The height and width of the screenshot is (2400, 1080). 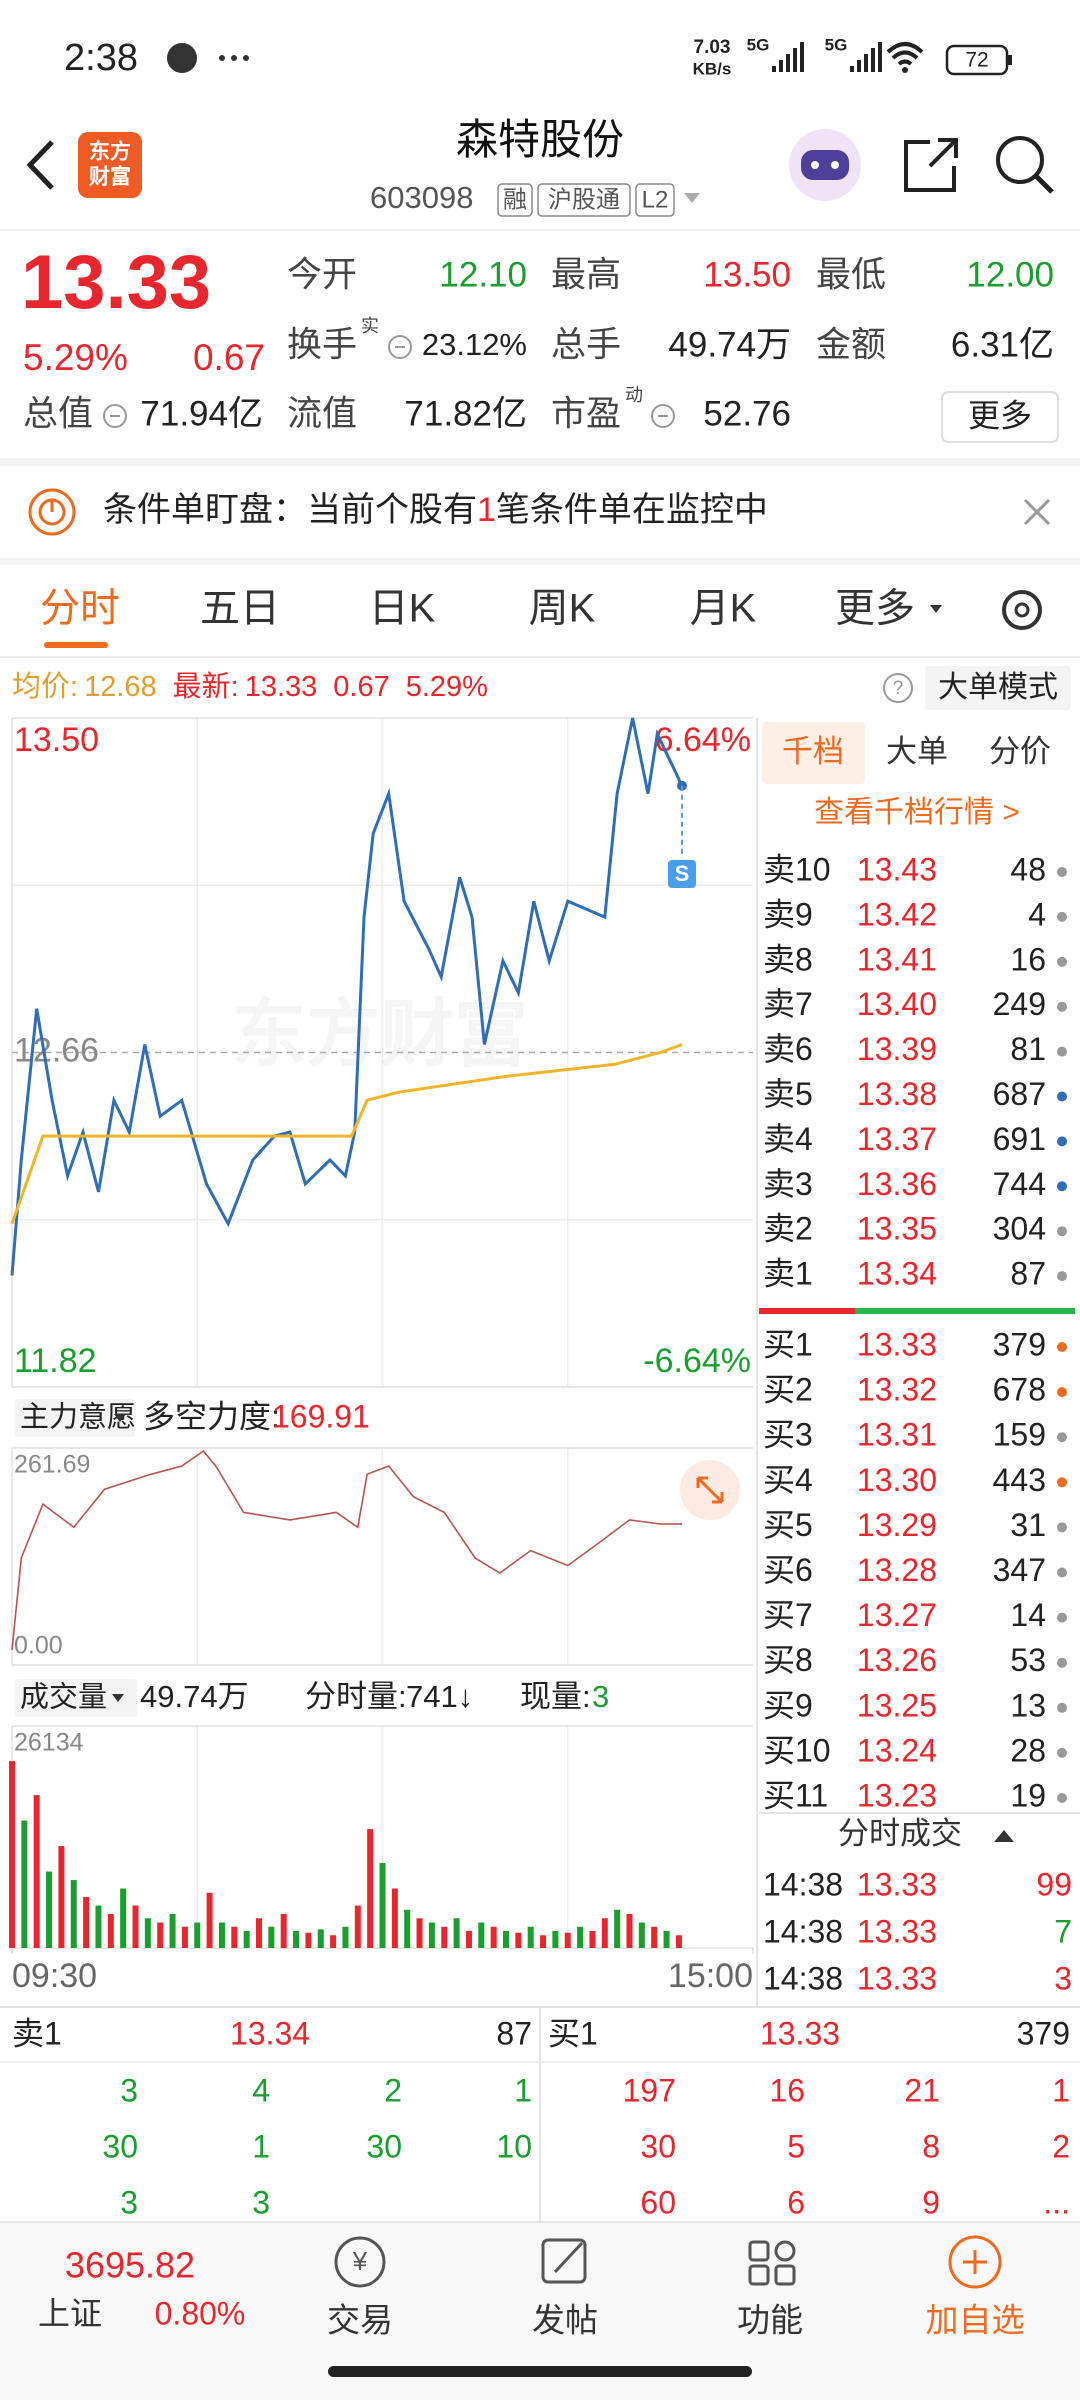 I want to click on bid-queue-volume: 2, so click(x=1061, y=2146).